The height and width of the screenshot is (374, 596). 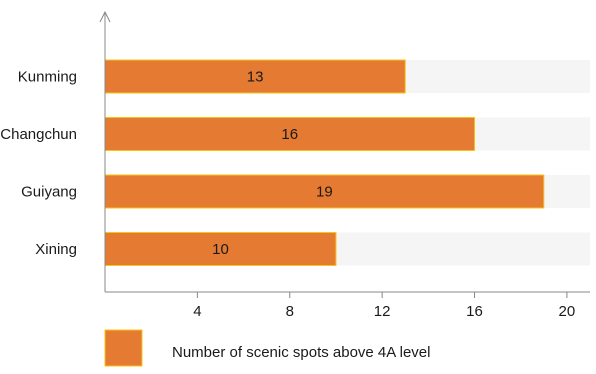 What do you see at coordinates (38, 134) in the screenshot?
I see `category-label-changchun: Changchun` at bounding box center [38, 134].